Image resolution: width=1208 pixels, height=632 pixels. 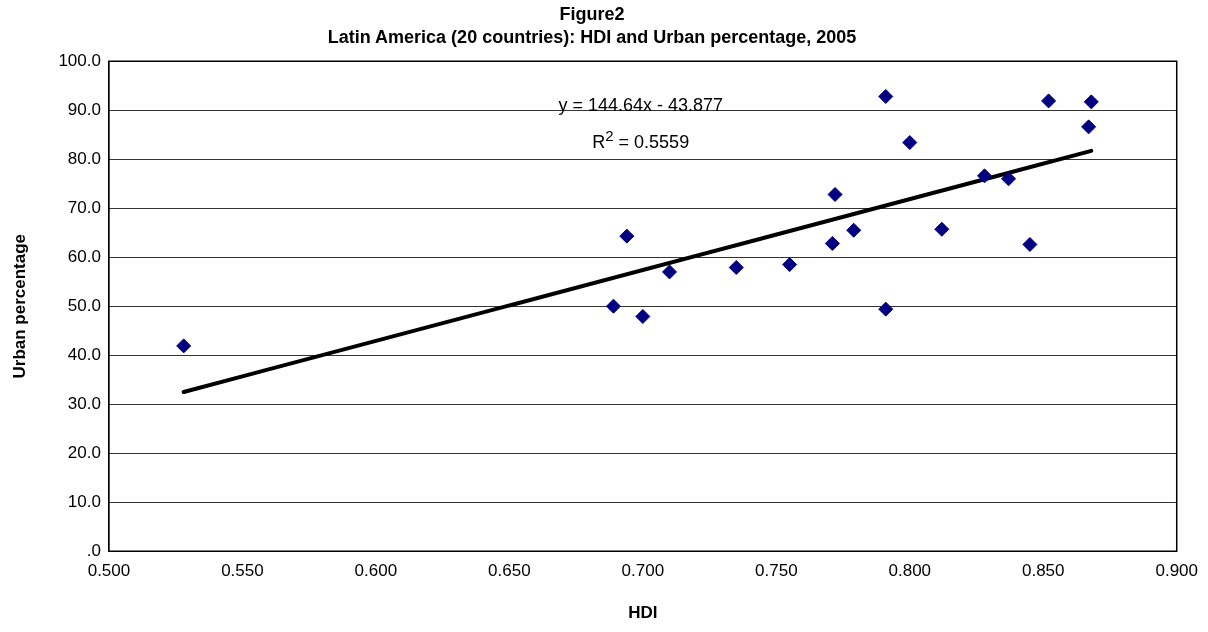 I want to click on y-tick-label: 40.0, so click(x=84, y=354).